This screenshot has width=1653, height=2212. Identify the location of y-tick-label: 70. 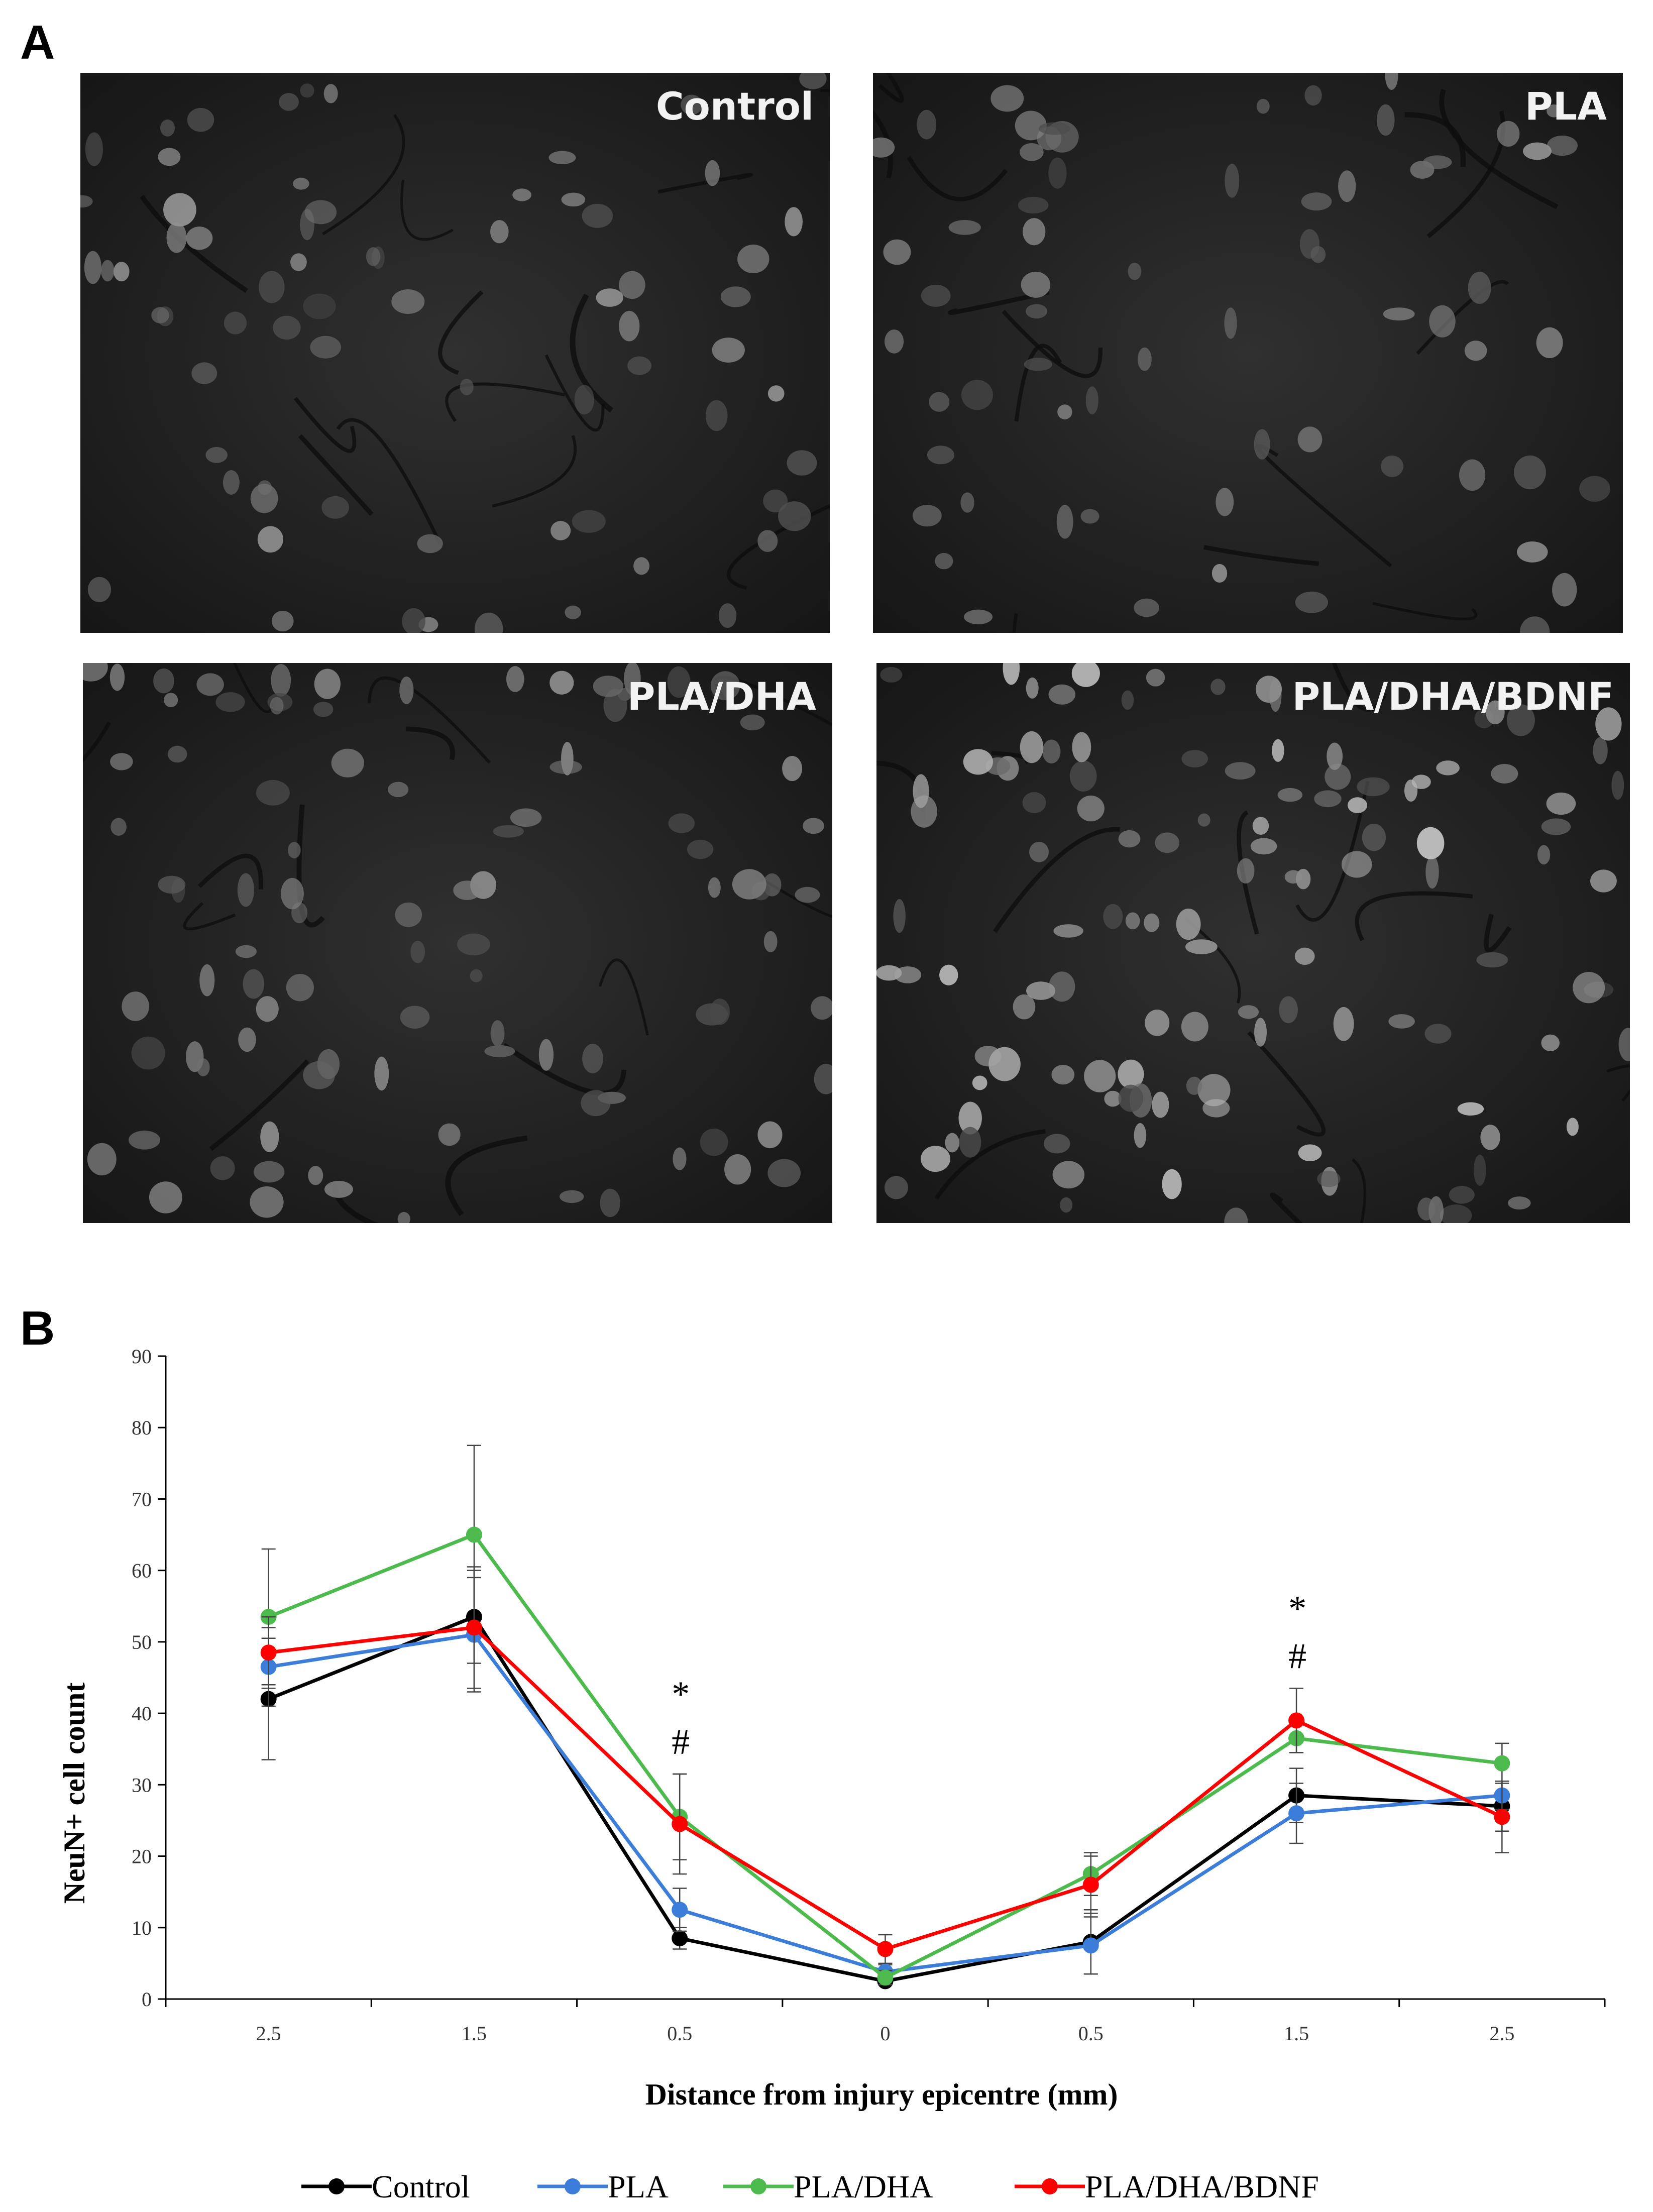
(142, 1499).